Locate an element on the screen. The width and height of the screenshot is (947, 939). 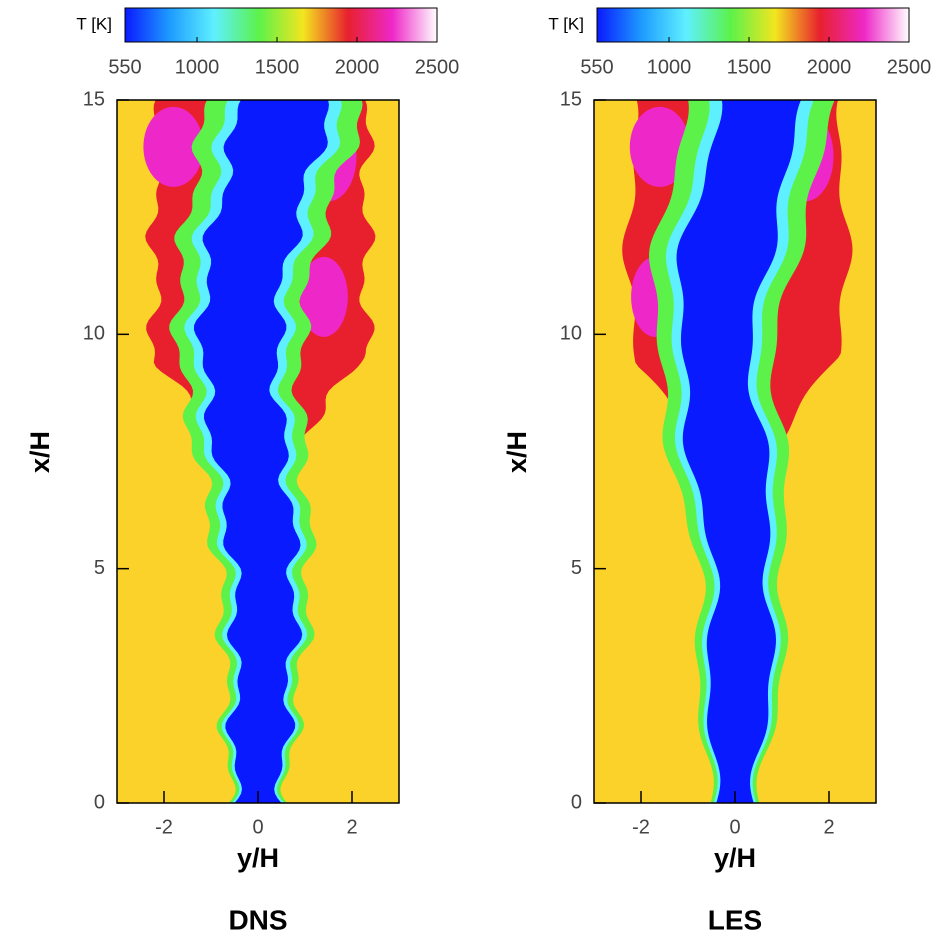
panel-title: LES is located at coordinates (735, 919).